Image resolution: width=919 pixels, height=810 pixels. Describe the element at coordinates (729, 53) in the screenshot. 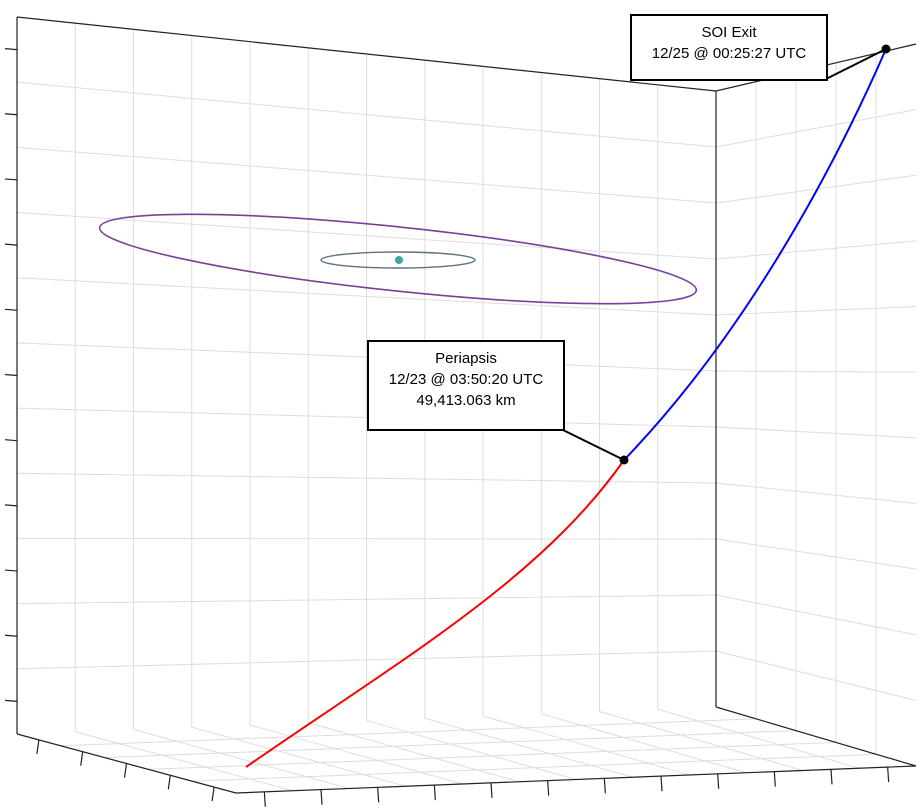

I see `soi-exit-time: 12/25 @ 00:25:27 UTC` at that location.